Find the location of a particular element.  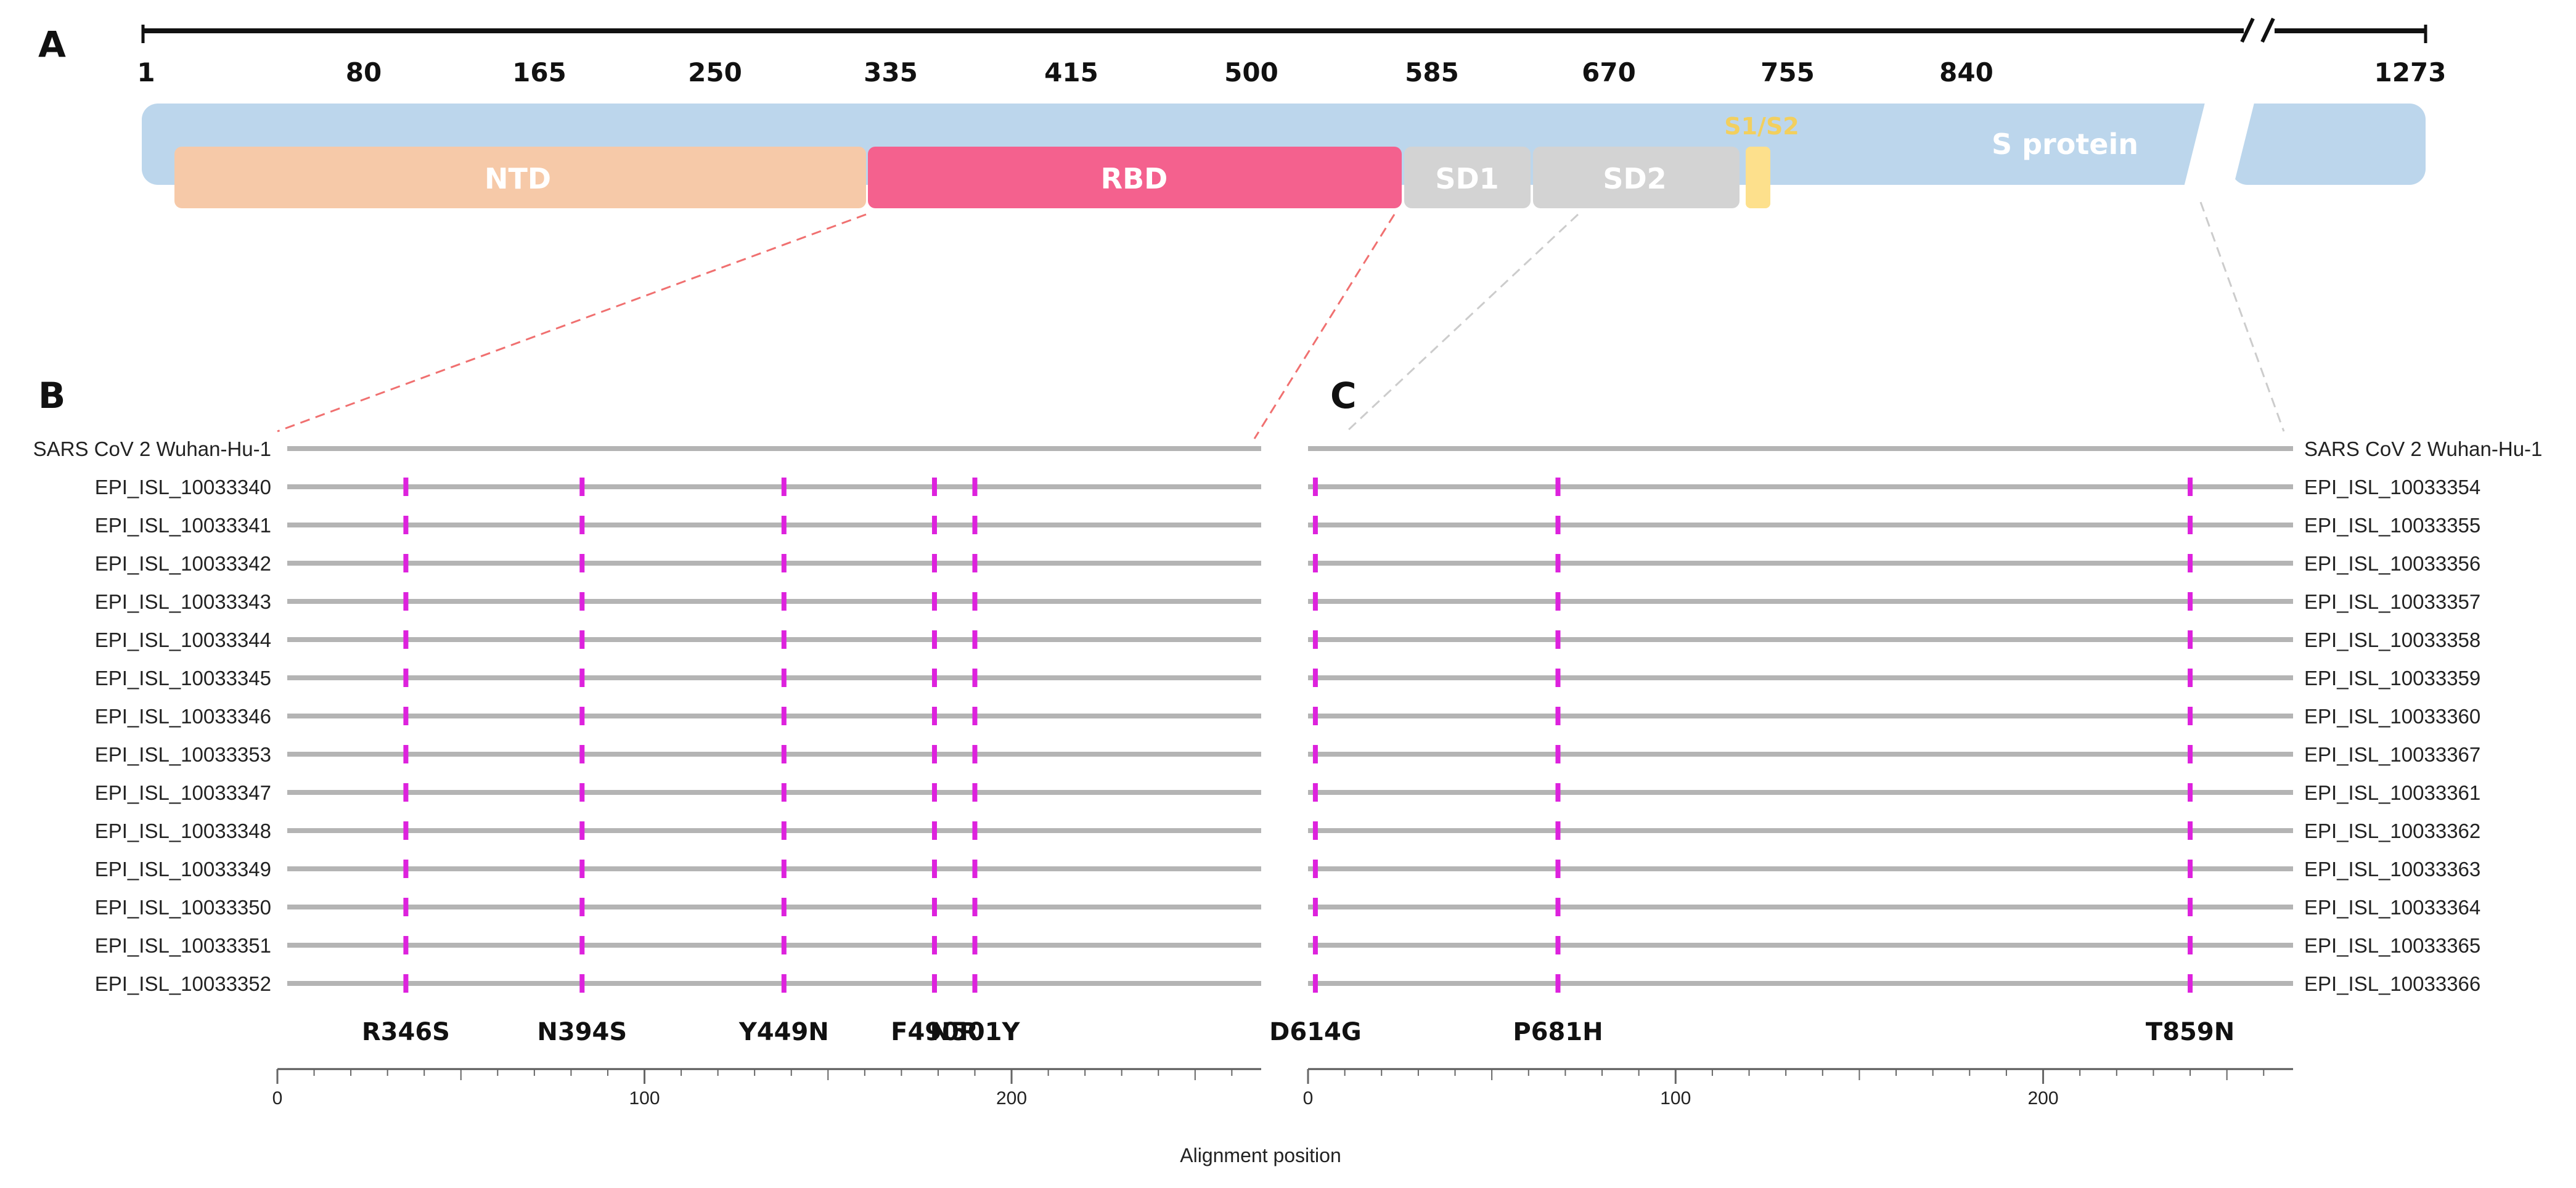

s-protein-bar-tail is located at coordinates (2328, 144).